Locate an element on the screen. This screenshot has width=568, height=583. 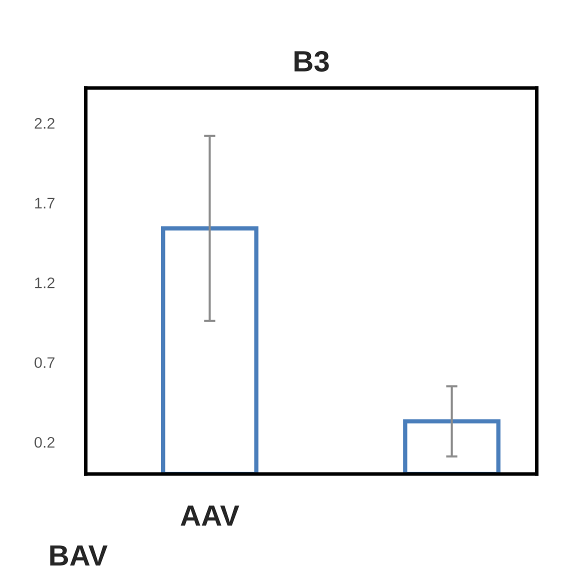
y-tick-label: 1.7 is located at coordinates (44, 203).